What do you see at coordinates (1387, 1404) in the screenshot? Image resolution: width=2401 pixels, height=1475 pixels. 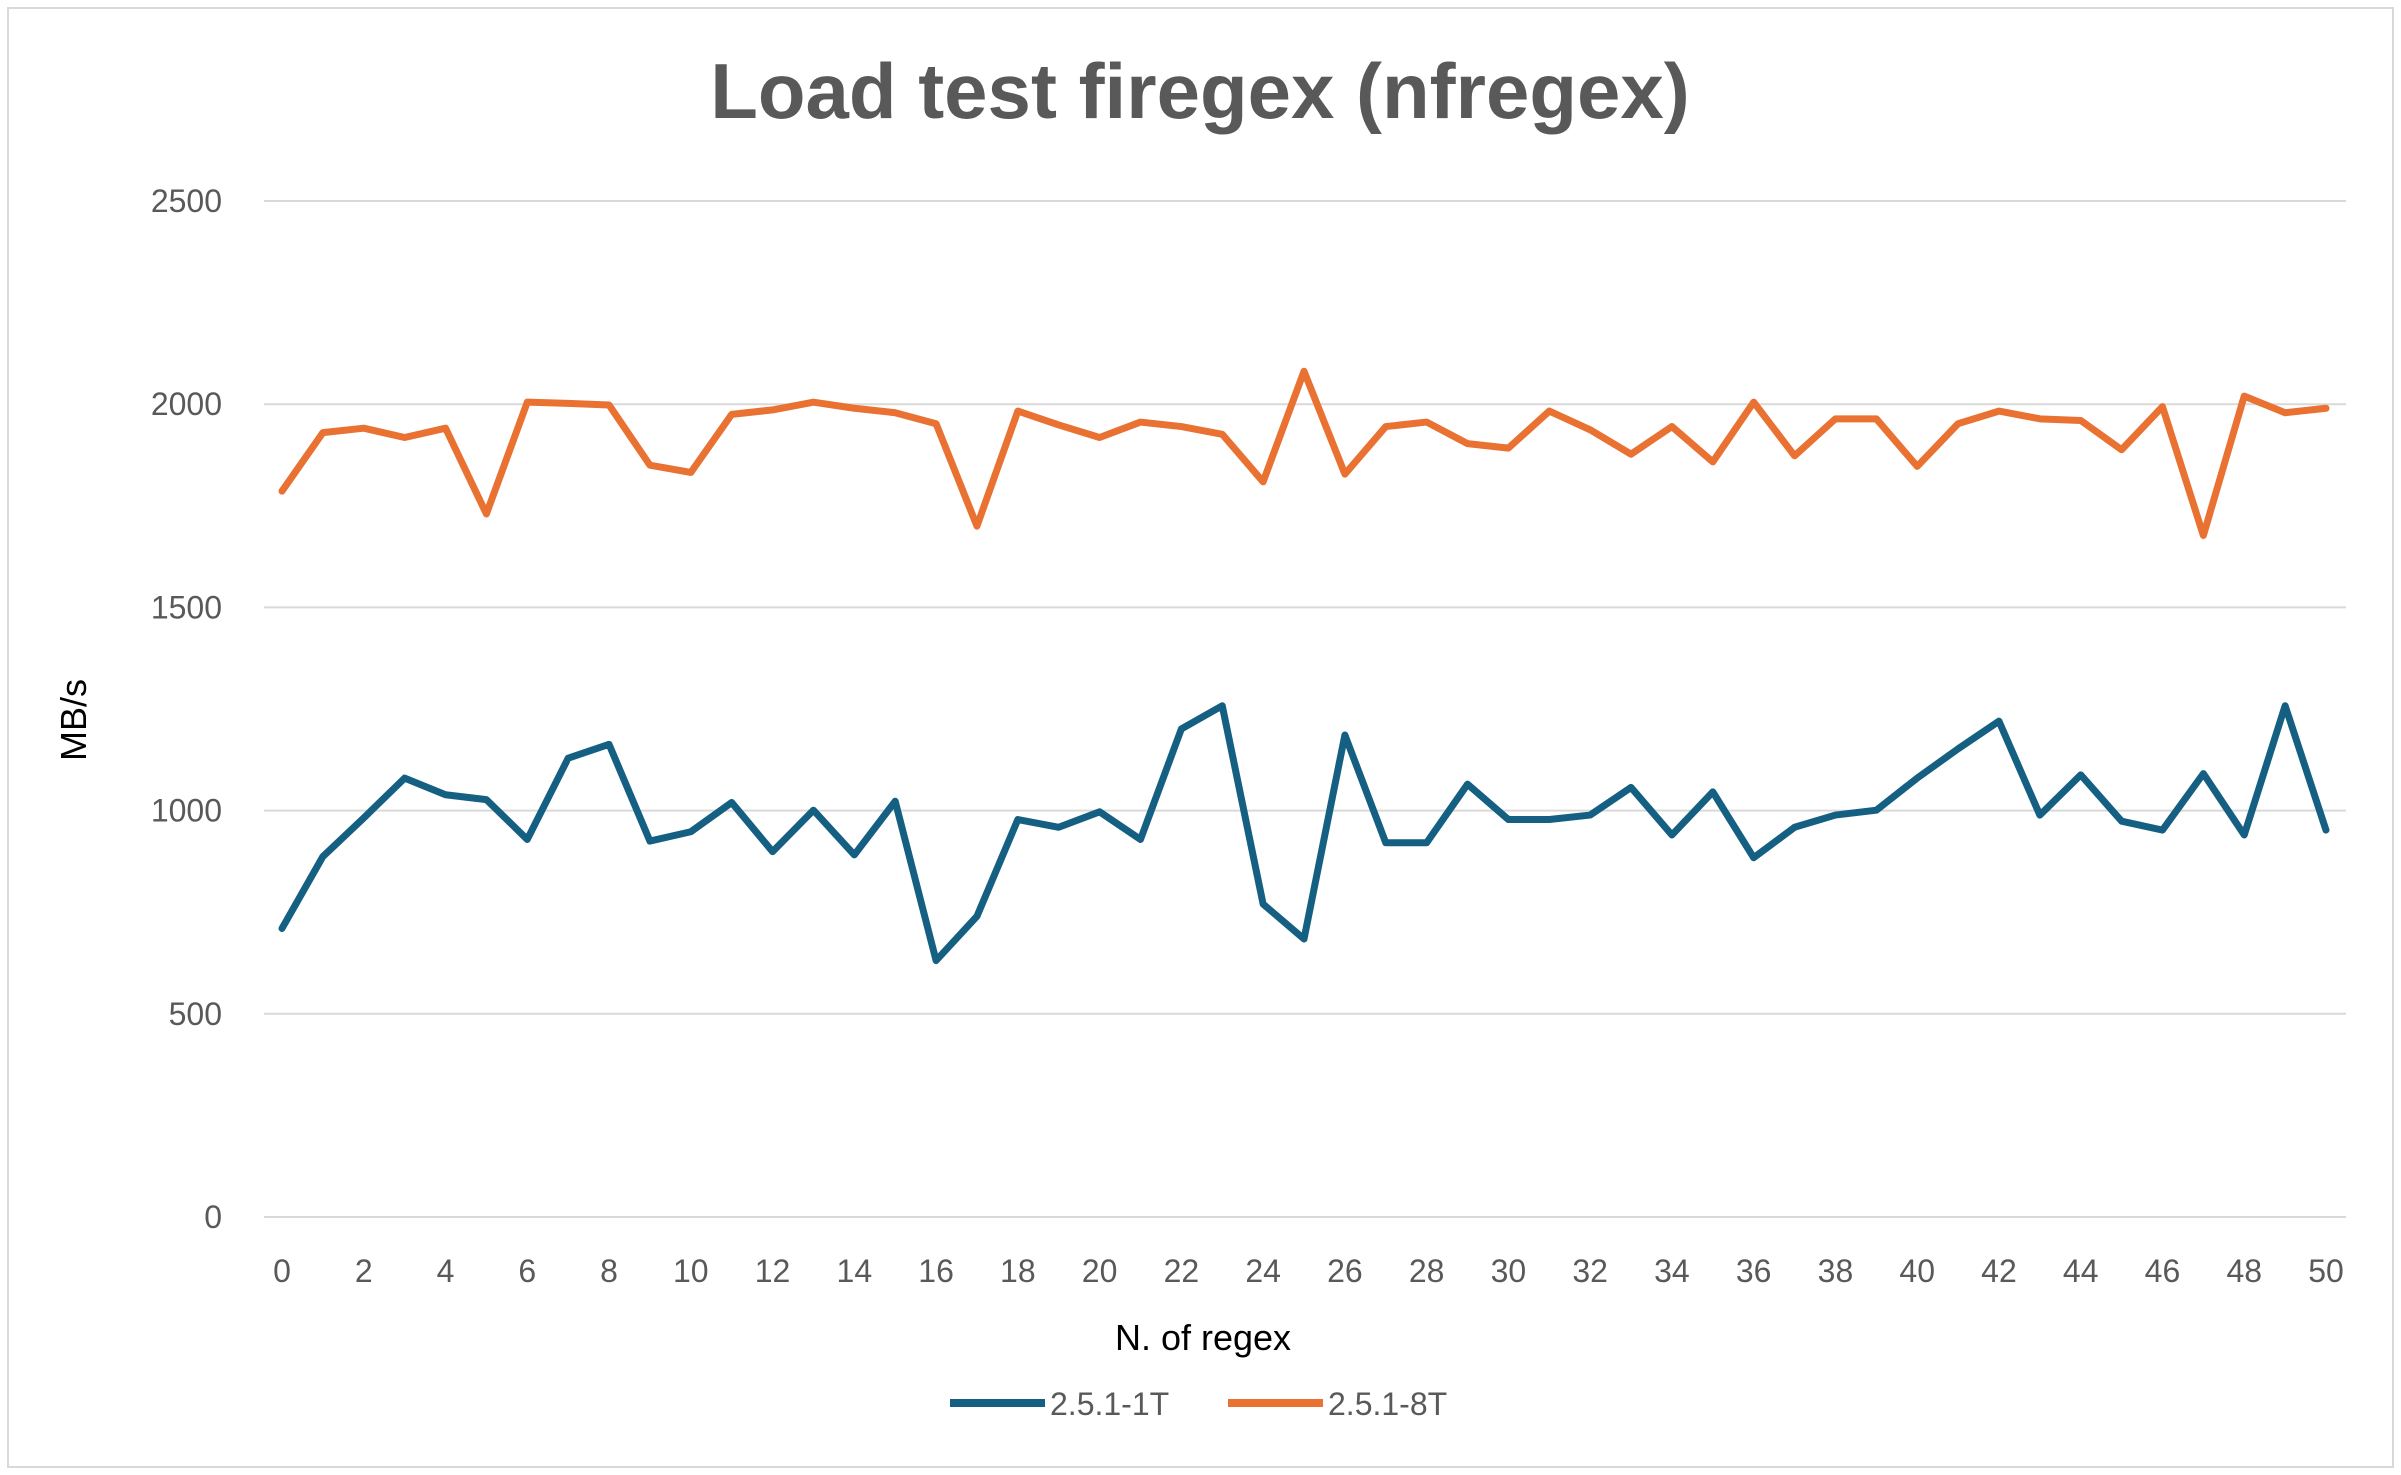 I see `legend-label-8t: 2.5.1-8T` at bounding box center [1387, 1404].